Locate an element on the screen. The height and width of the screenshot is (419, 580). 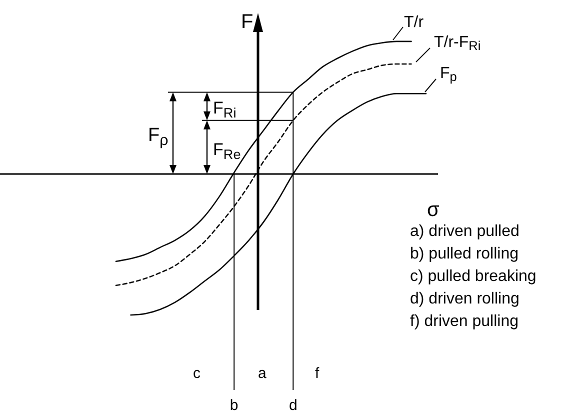
annotation: c) pulled breaking is located at coordinates (473, 276).